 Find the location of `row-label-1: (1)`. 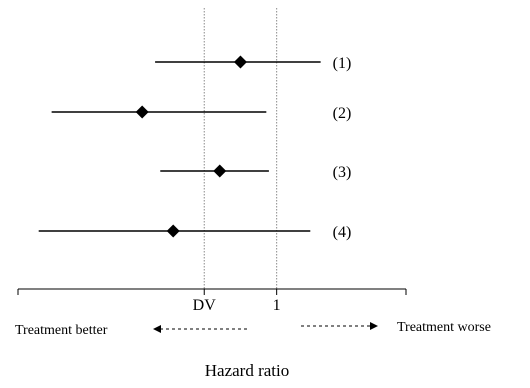

row-label-1: (1) is located at coordinates (342, 63).